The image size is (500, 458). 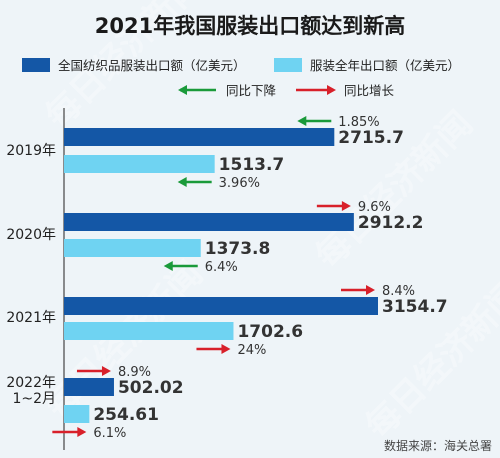 What do you see at coordinates (251, 350) in the screenshot?
I see `yoy-label-apparel: 24%` at bounding box center [251, 350].